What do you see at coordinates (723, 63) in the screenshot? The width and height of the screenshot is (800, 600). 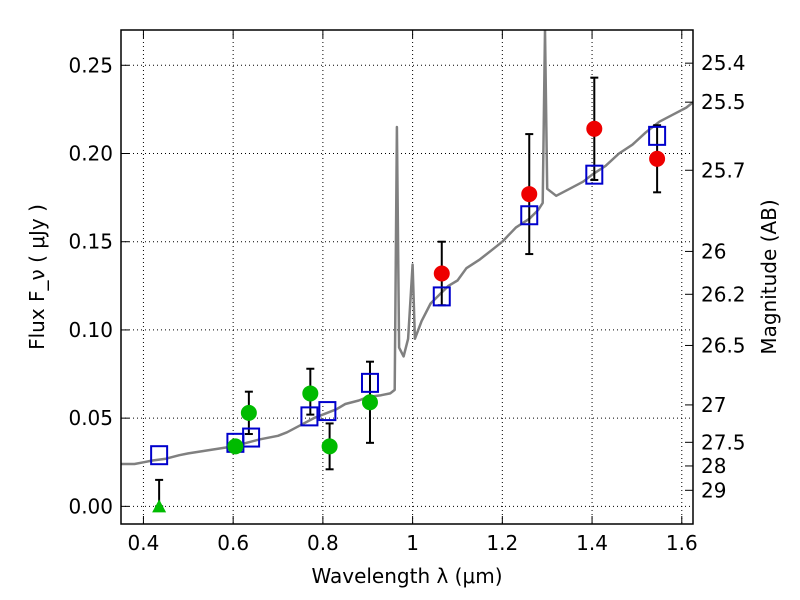 I see `right-tick-label: 25.4` at bounding box center [723, 63].